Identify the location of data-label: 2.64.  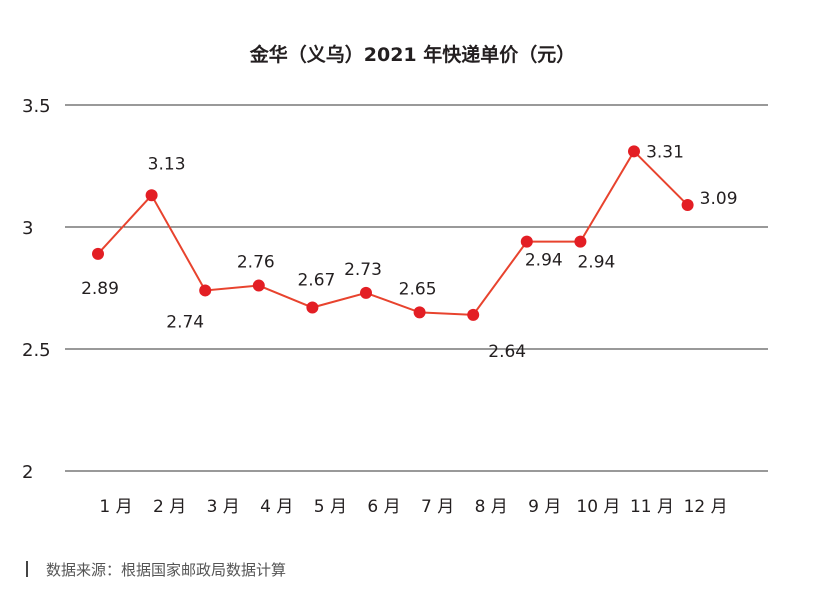
(507, 352).